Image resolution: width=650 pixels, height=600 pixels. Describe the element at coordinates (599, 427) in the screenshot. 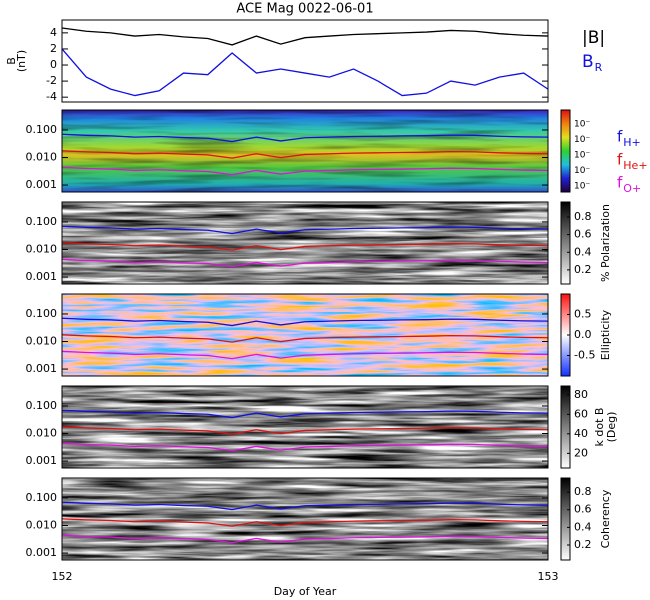

I see `colorbar-label: k dot B` at that location.